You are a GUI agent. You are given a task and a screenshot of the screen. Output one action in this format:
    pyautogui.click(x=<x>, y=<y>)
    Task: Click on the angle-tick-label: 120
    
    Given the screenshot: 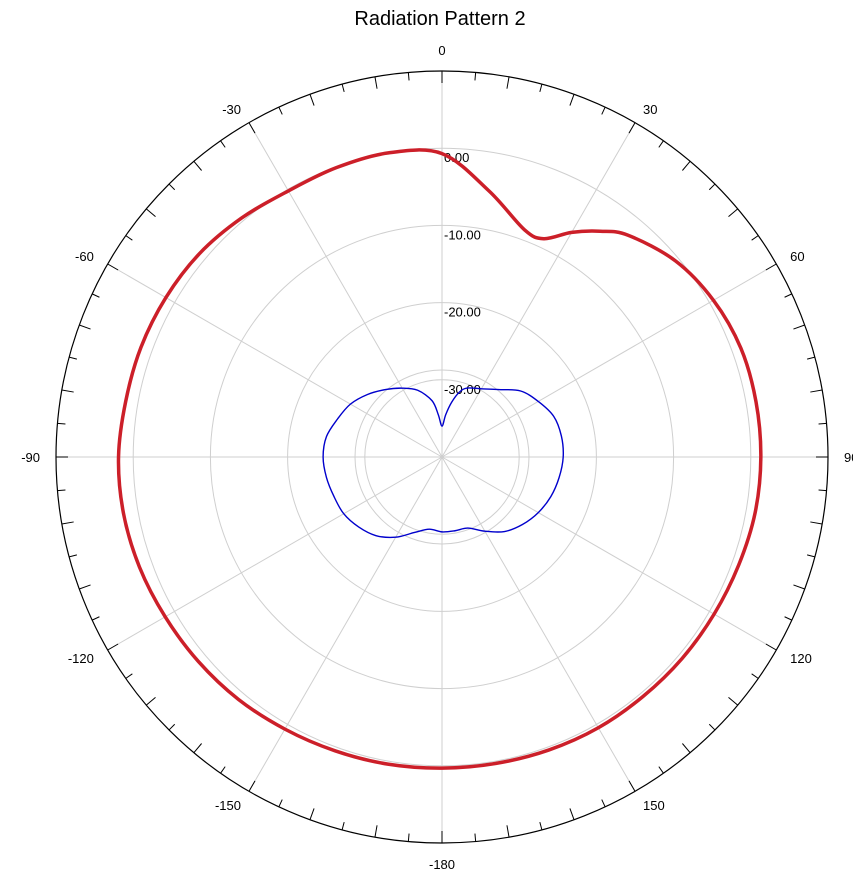 What is the action you would take?
    pyautogui.click(x=801, y=658)
    